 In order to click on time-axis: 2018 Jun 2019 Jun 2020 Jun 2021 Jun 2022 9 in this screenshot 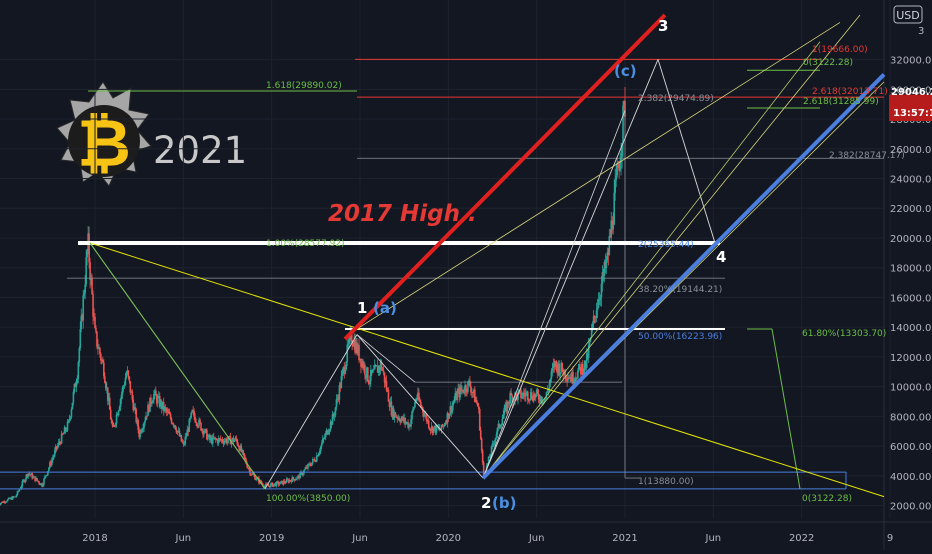, I will do `click(487, 538)`.